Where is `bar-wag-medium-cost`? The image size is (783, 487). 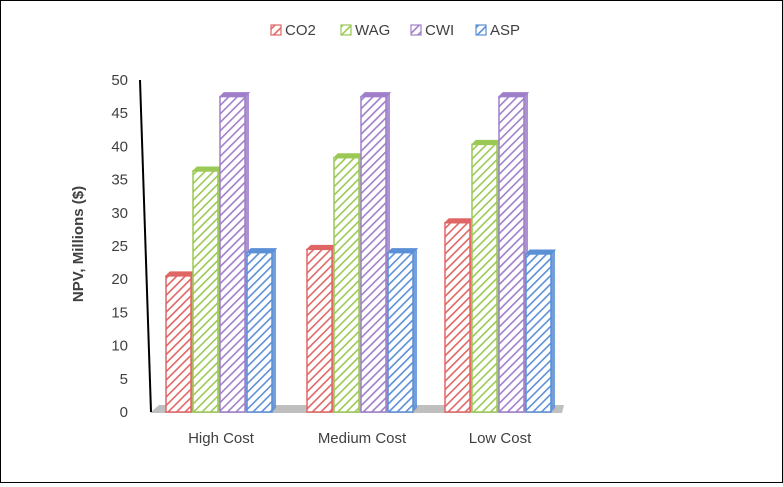 bar-wag-medium-cost is located at coordinates (348, 283).